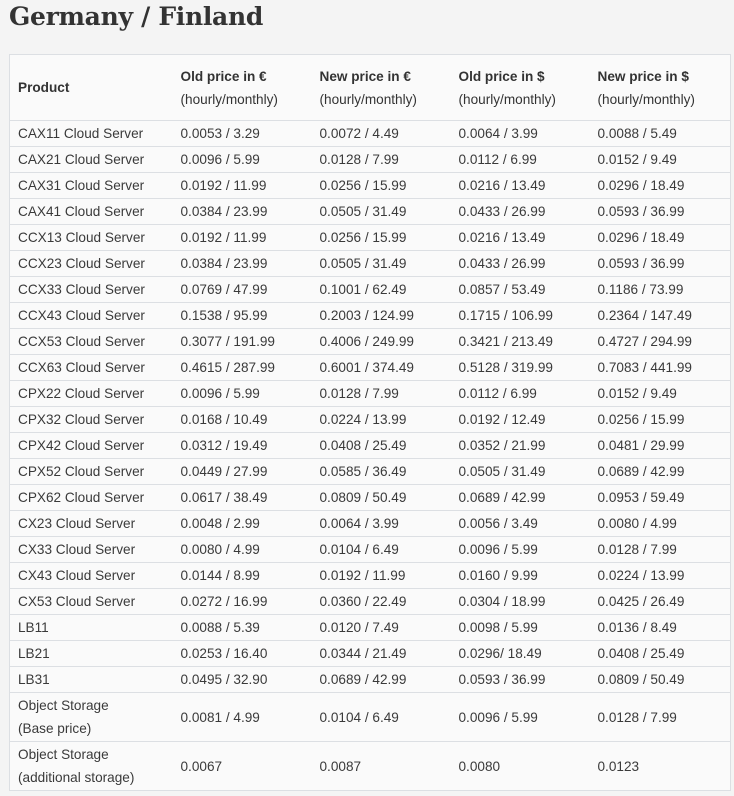 The width and height of the screenshot is (734, 796). I want to click on product-name: CPX62 Cloud Server, so click(81, 497).